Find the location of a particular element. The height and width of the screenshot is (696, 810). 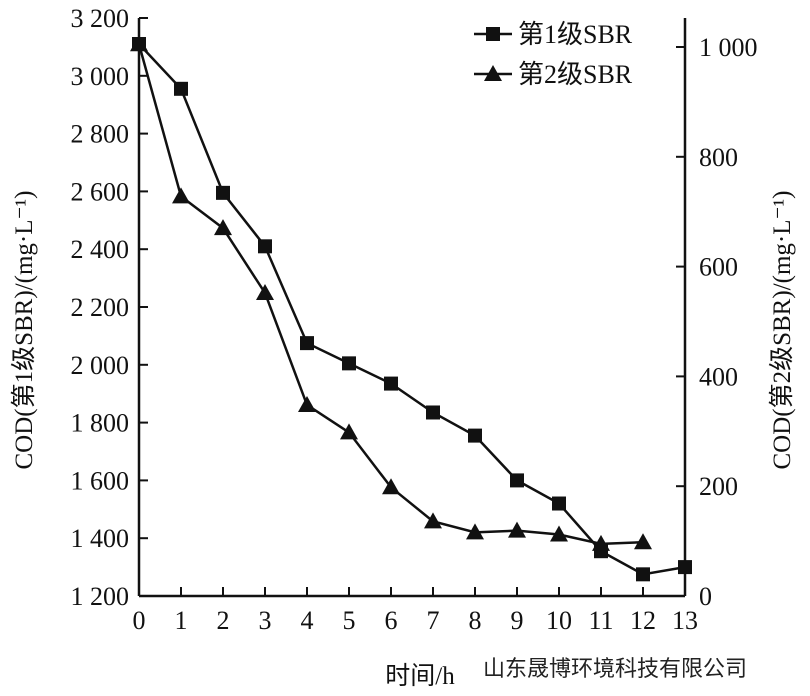

right-y-tick-label: 200 is located at coordinates (718, 486).